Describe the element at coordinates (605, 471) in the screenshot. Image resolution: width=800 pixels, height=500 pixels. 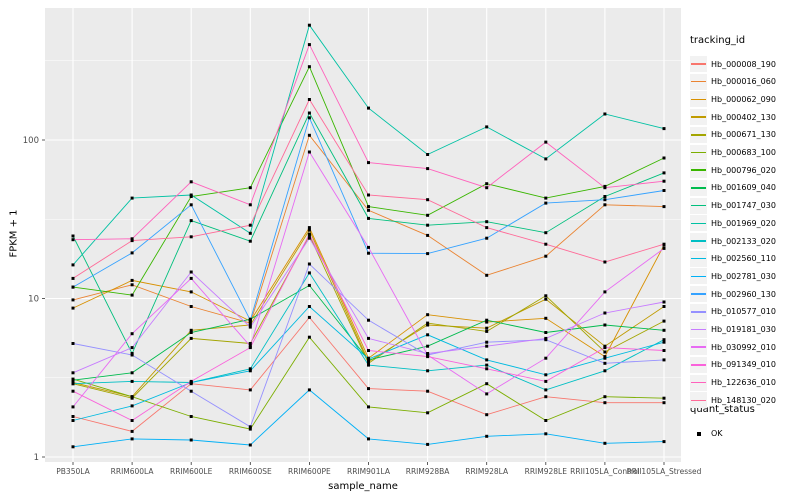
I see `x-tick-label: RRII105LA_Control` at that location.